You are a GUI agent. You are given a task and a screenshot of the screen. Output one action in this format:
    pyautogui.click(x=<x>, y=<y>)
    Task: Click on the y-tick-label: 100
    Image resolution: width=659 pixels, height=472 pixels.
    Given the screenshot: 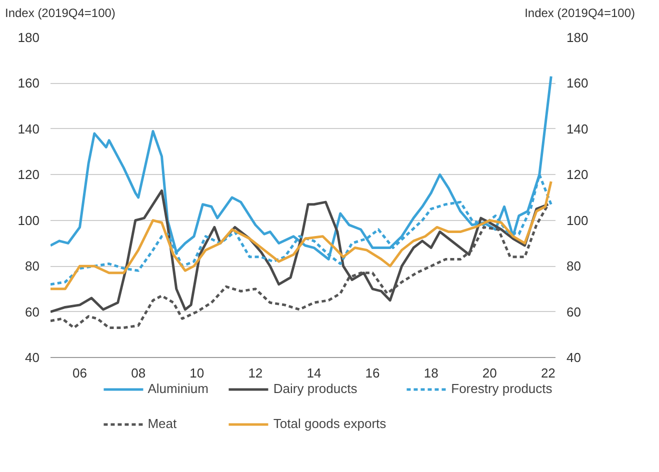 What is the action you would take?
    pyautogui.click(x=29, y=220)
    